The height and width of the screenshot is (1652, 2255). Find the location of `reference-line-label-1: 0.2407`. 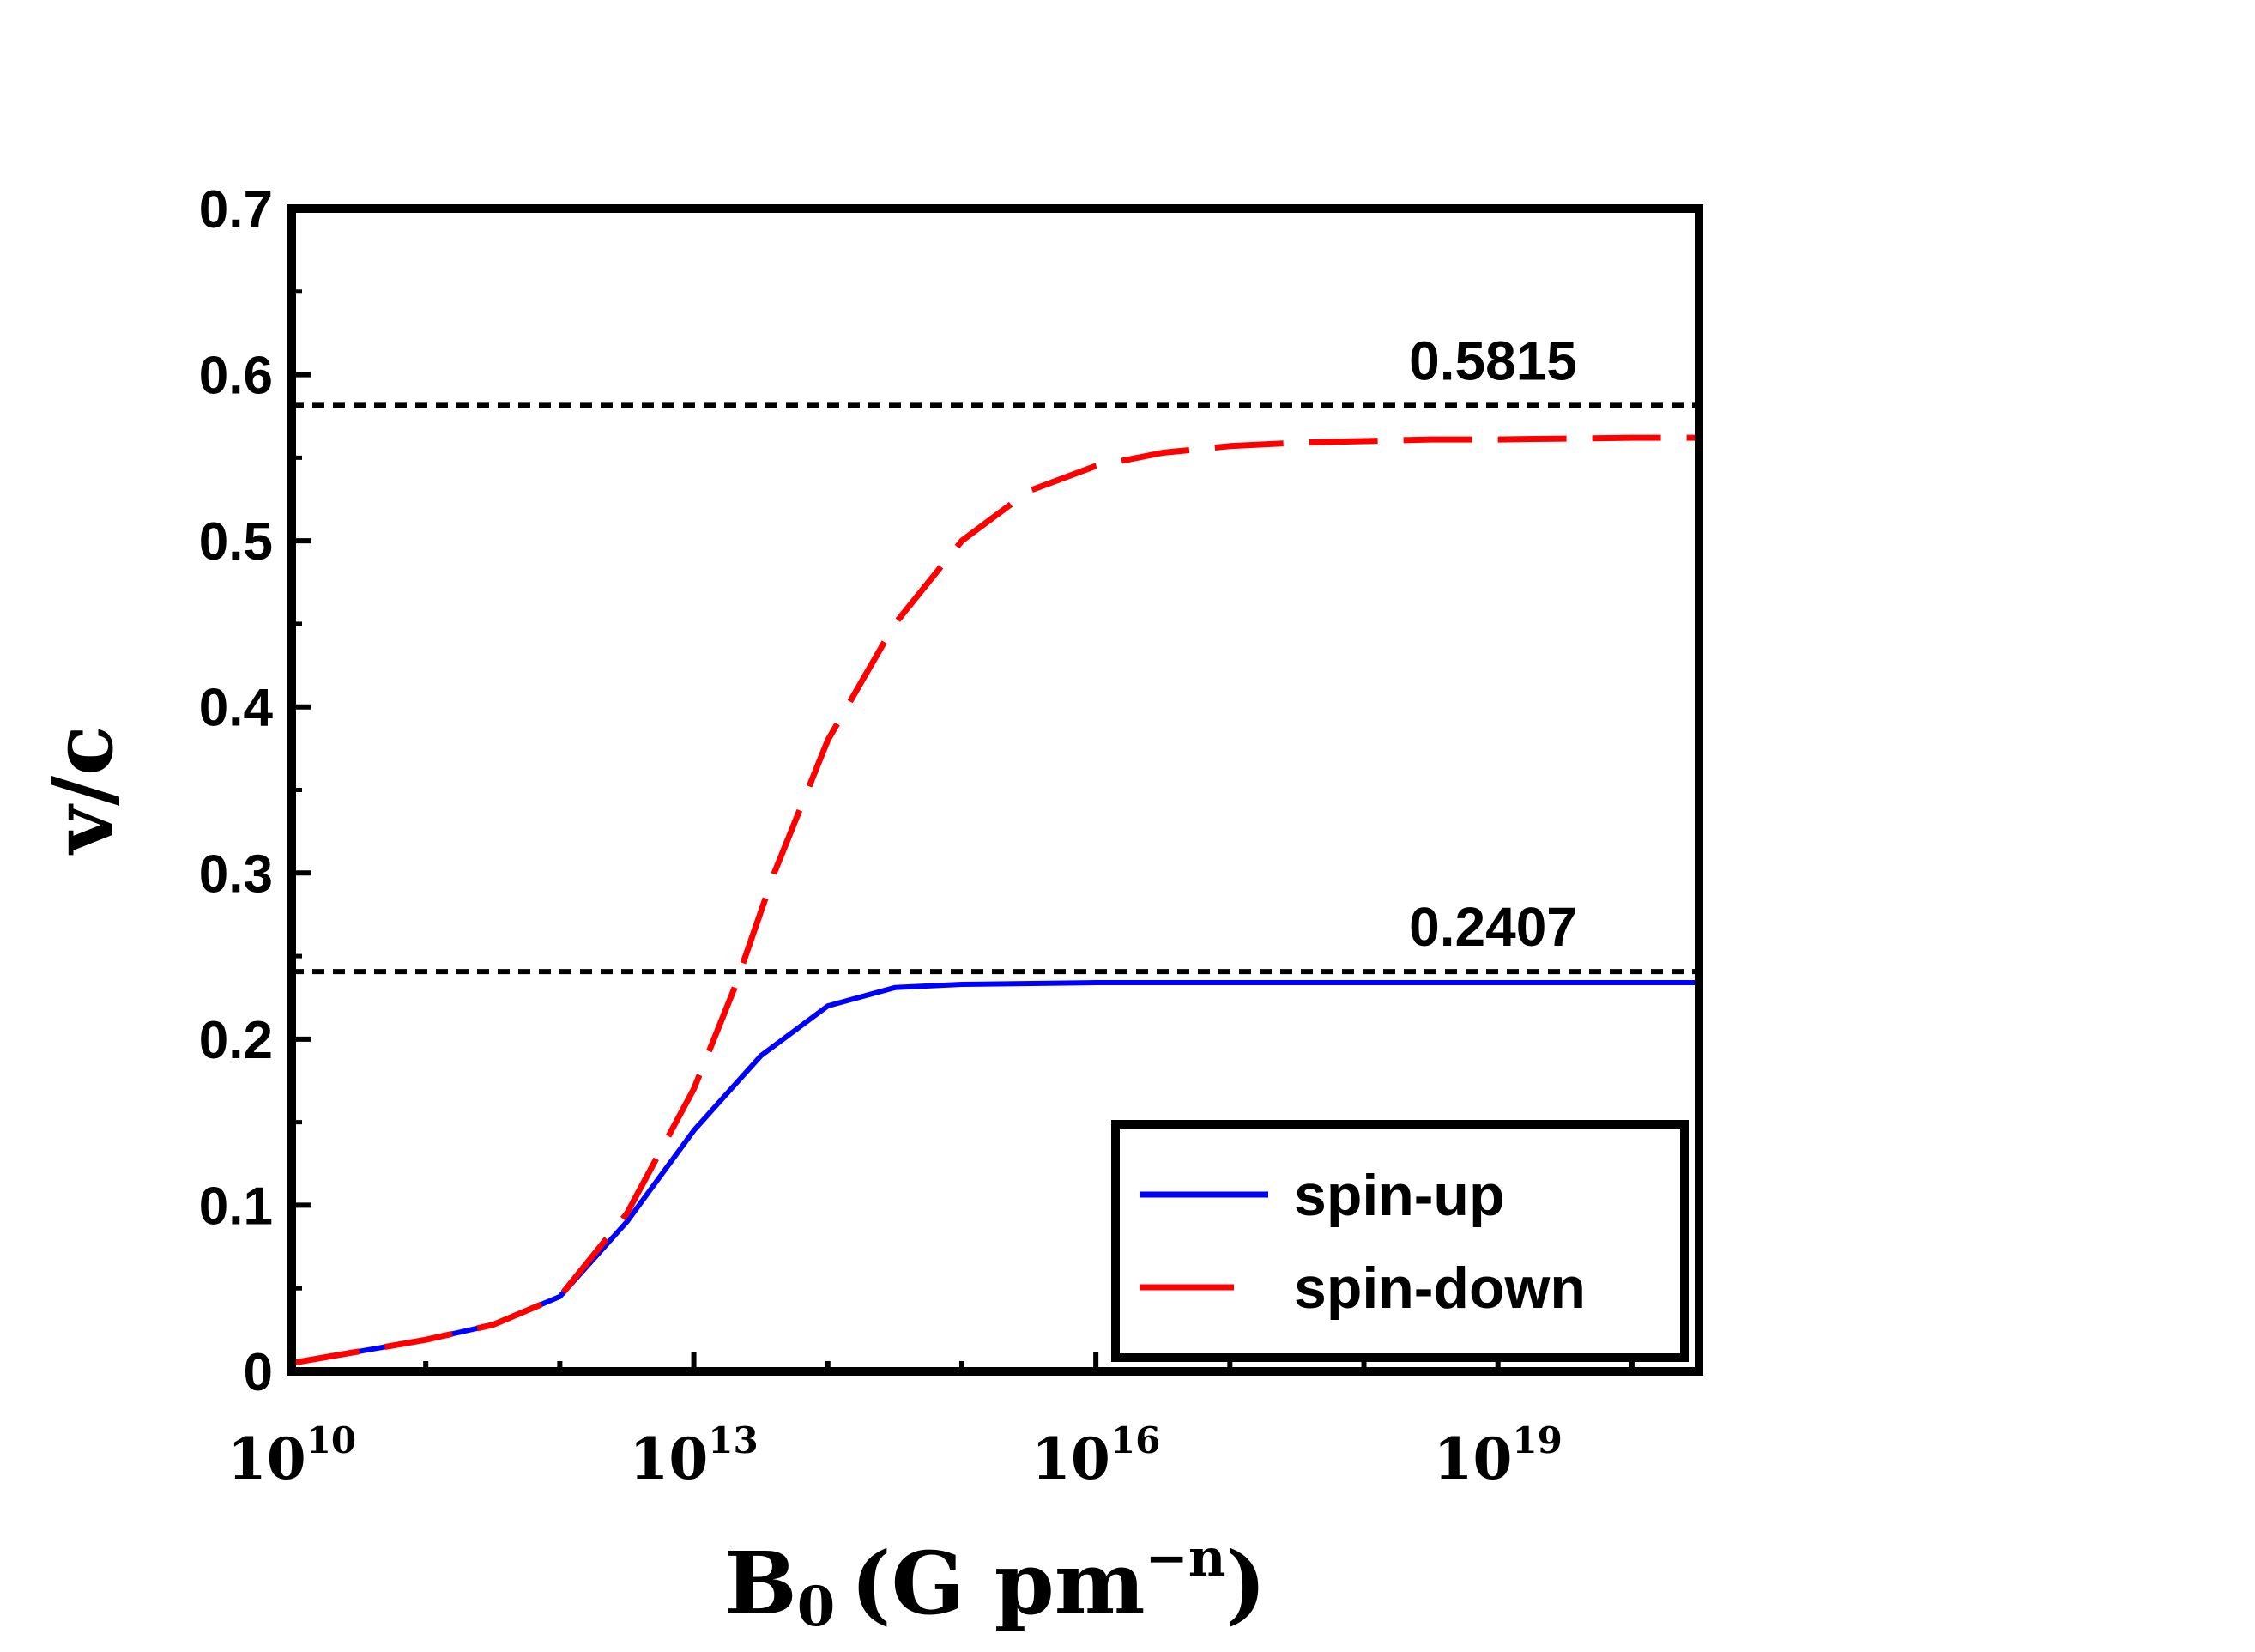

reference-line-label-1: 0.2407 is located at coordinates (1493, 927).